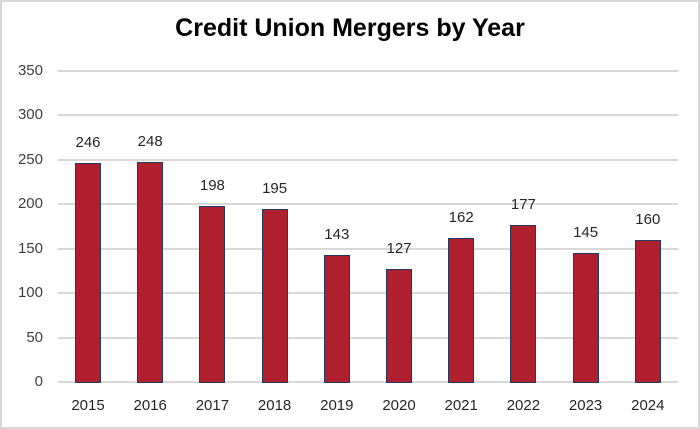 This screenshot has height=429, width=700. I want to click on bar-2018, so click(274, 295).